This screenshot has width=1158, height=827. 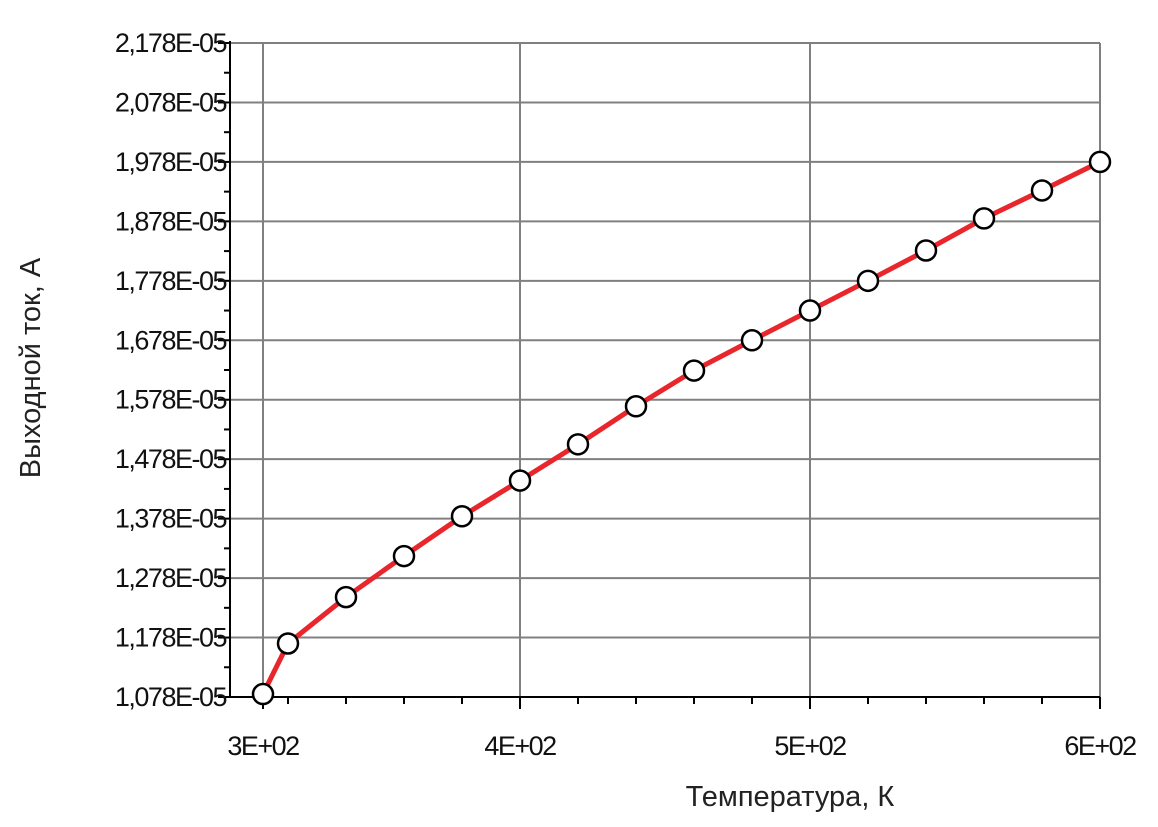 What do you see at coordinates (171, 519) in the screenshot?
I see `y-tick-label: 1,378E-05` at bounding box center [171, 519].